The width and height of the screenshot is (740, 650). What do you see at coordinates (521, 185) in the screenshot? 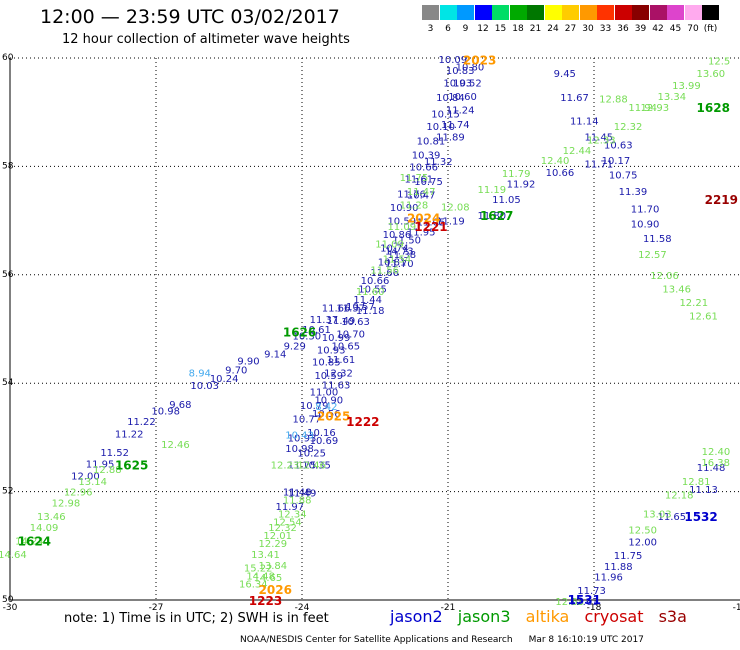
I see `wave-height-value: 11.92` at bounding box center [521, 185].